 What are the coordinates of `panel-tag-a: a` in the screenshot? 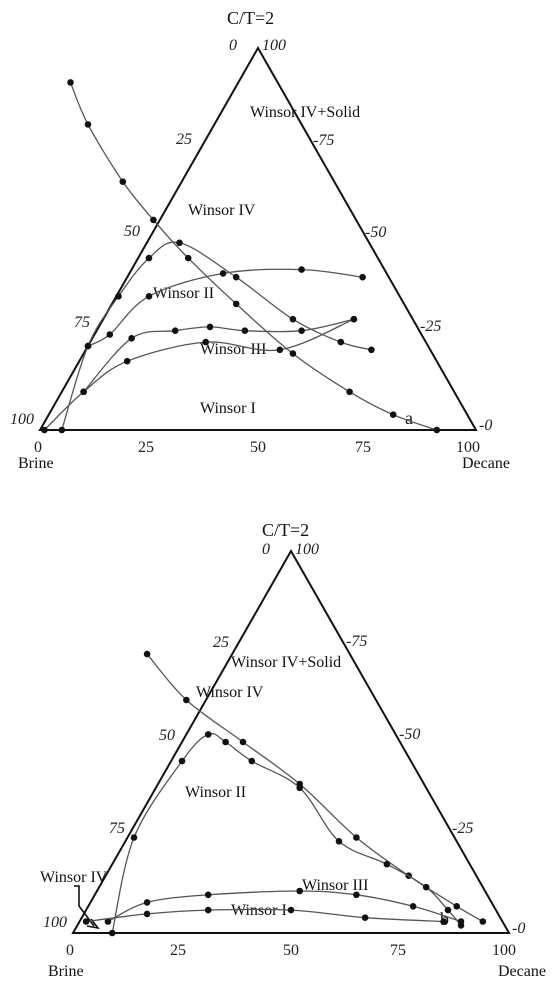 It's located at (409, 418).